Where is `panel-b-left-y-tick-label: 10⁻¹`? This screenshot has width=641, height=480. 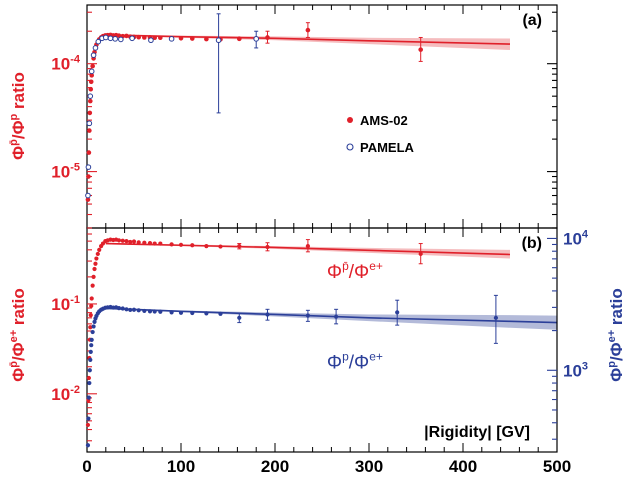
panel-b-left-y-tick-label: 10⁻¹ is located at coordinates (65, 304).